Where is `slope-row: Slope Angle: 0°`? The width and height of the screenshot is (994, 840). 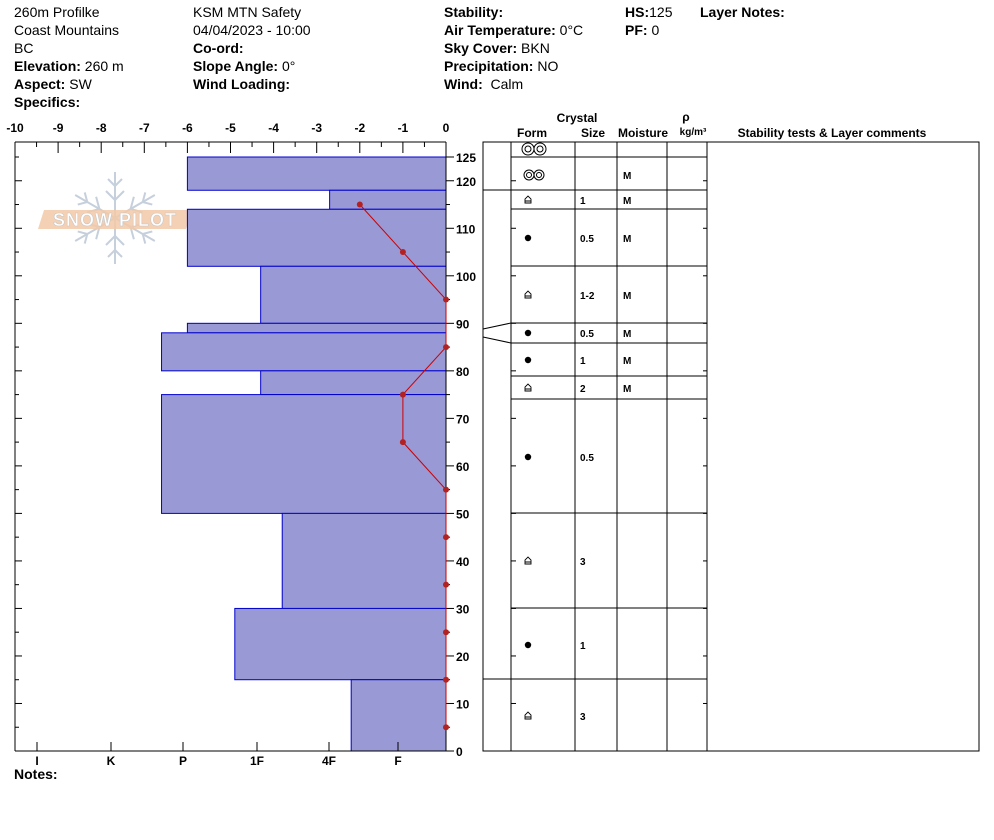
slope-row: Slope Angle: 0° is located at coordinates (252, 66).